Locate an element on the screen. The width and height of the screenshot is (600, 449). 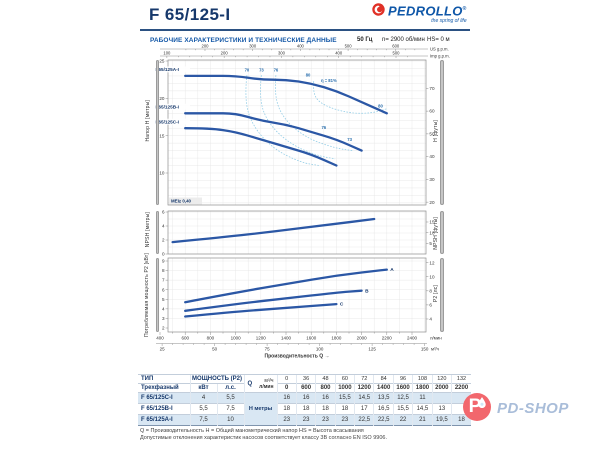
q-m3h-cell: 72 is located at coordinates (364, 379).